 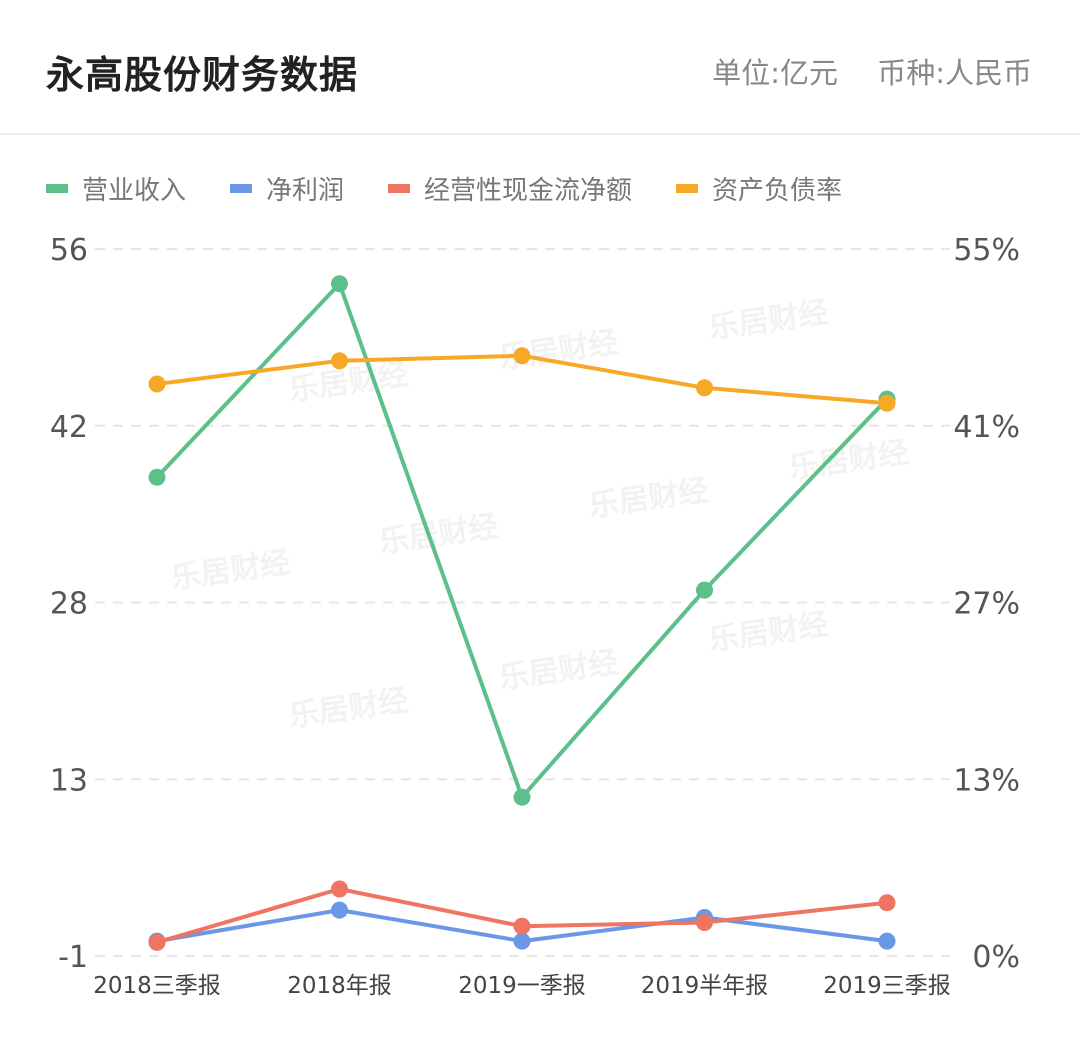 What do you see at coordinates (986, 780) in the screenshot?
I see `right-axis-tick: 13%` at bounding box center [986, 780].